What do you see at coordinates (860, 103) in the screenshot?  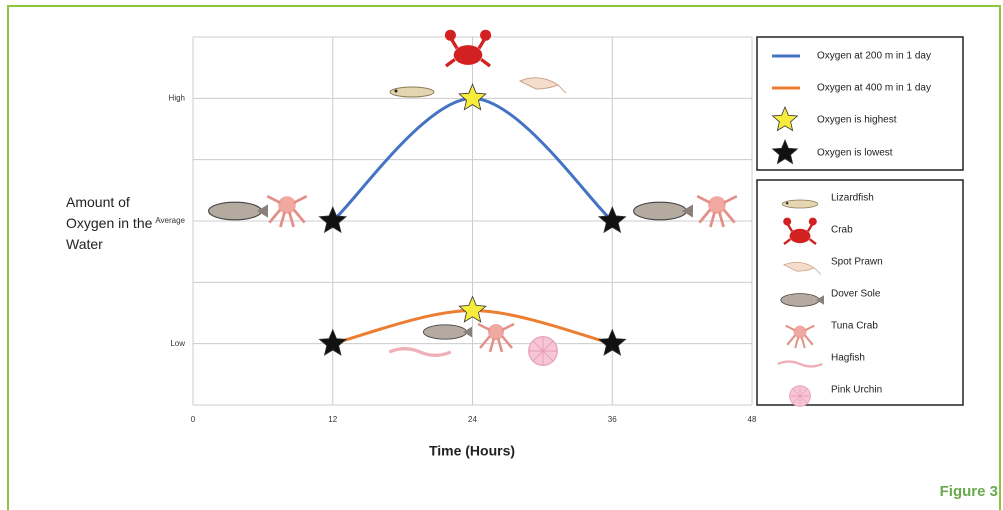 I see `legend-box` at bounding box center [860, 103].